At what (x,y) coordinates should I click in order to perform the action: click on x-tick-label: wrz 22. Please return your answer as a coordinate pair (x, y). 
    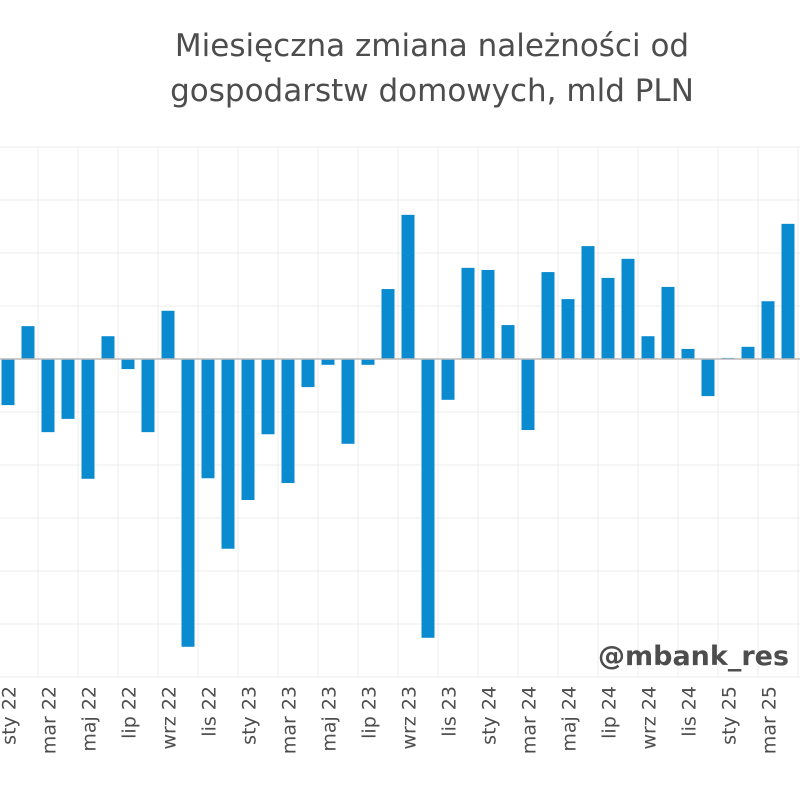
    Looking at the image, I should click on (170, 718).